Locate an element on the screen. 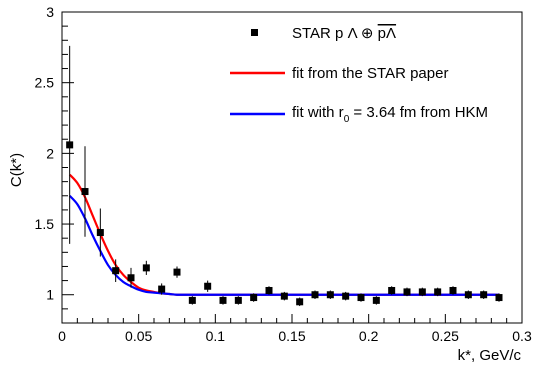  legend-label-star-fit: fit from the STAR paper is located at coordinates (370, 73).